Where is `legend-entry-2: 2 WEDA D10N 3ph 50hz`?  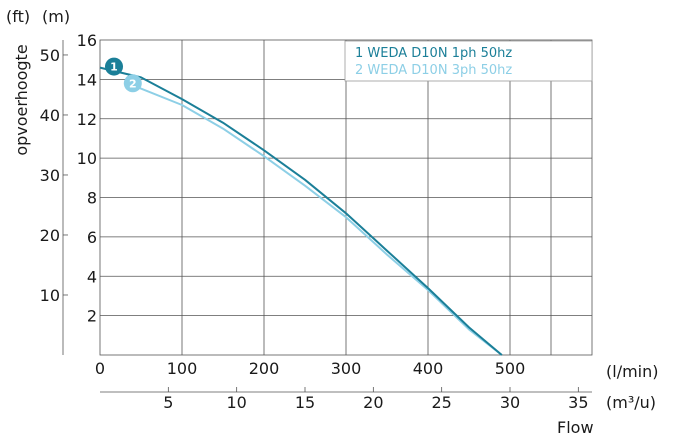
legend-entry-2: 2 WEDA D10N 3ph 50hz is located at coordinates (433, 70).